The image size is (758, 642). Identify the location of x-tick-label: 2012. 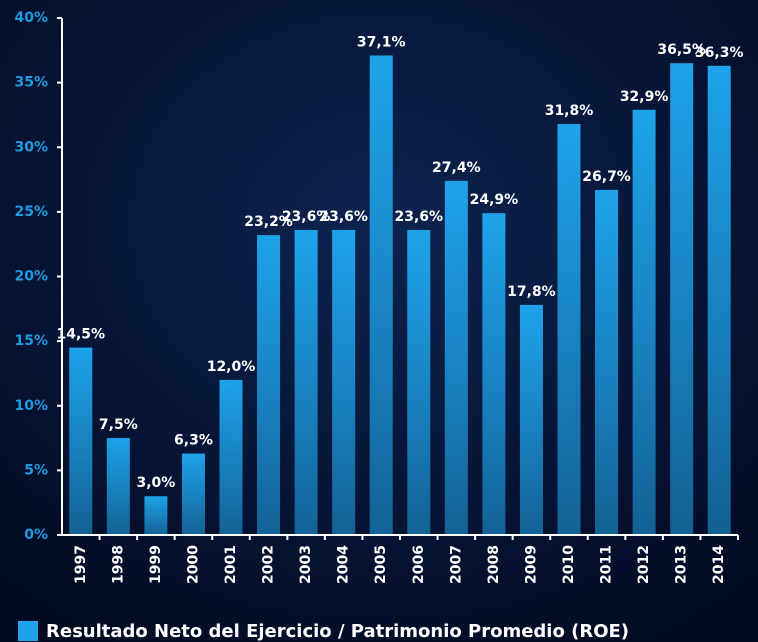
(644, 564).